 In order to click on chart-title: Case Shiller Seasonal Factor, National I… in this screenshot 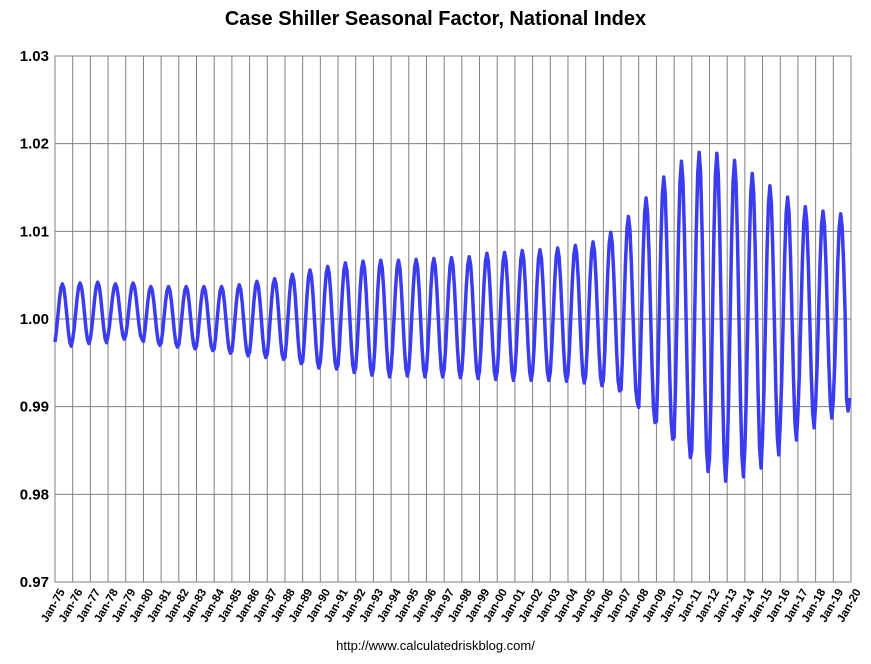, I will do `click(435, 19)`.